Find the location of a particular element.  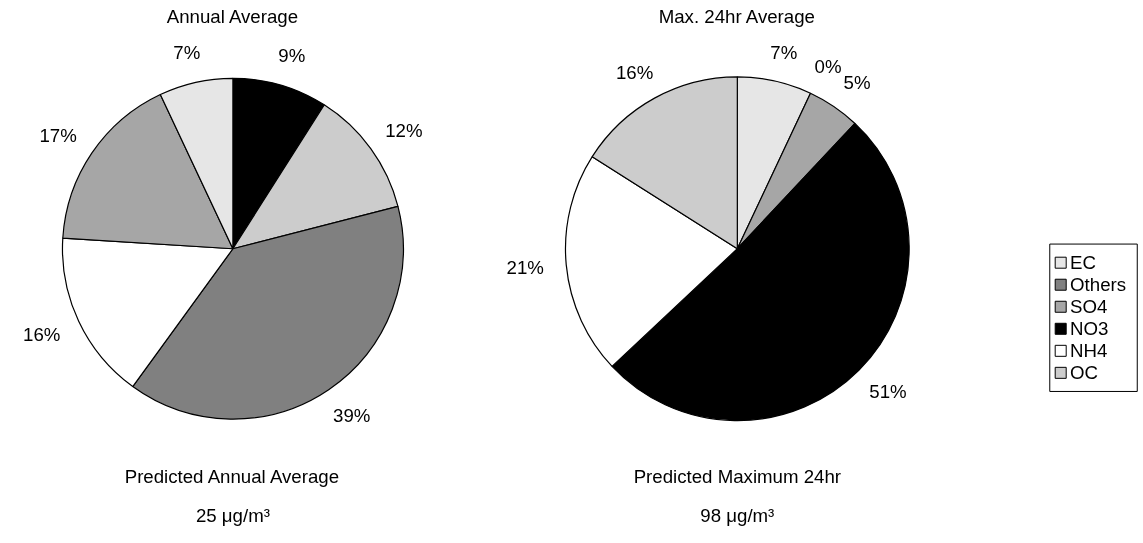

data-label: 39% is located at coordinates (352, 415).